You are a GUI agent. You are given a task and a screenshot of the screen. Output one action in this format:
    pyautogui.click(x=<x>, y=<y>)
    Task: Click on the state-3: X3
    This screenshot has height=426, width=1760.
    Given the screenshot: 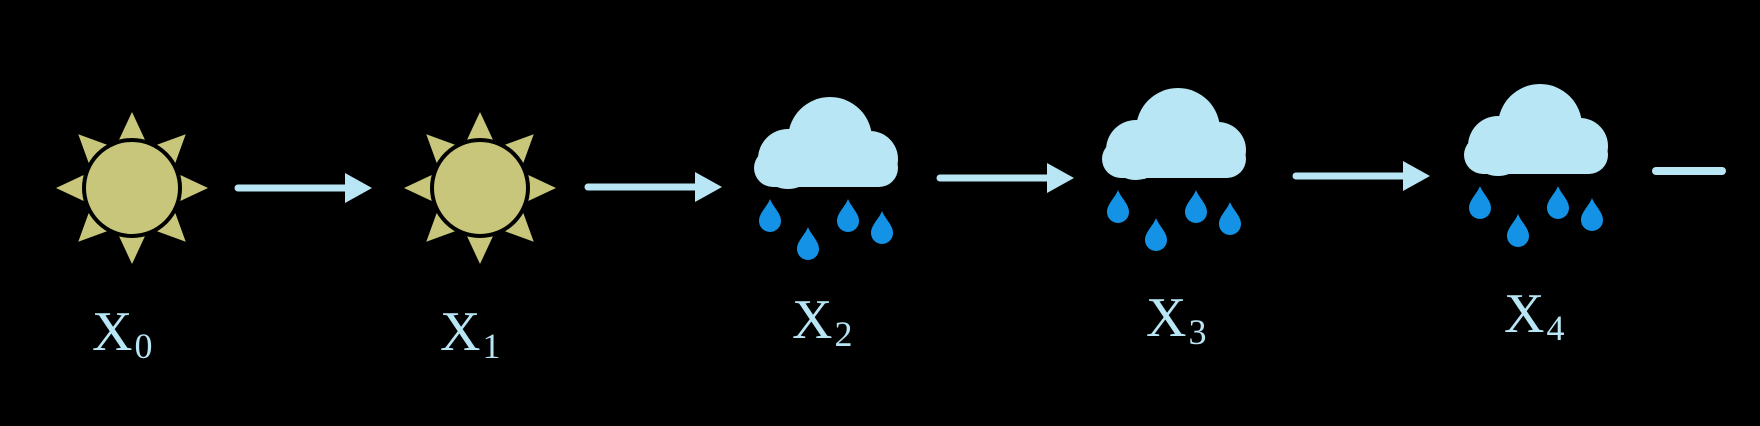 What is the action you would take?
    pyautogui.click(x=1174, y=220)
    